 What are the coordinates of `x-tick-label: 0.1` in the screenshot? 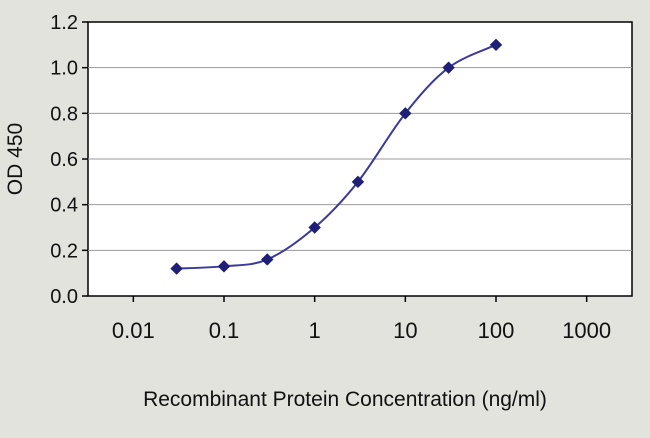 It's located at (224, 330).